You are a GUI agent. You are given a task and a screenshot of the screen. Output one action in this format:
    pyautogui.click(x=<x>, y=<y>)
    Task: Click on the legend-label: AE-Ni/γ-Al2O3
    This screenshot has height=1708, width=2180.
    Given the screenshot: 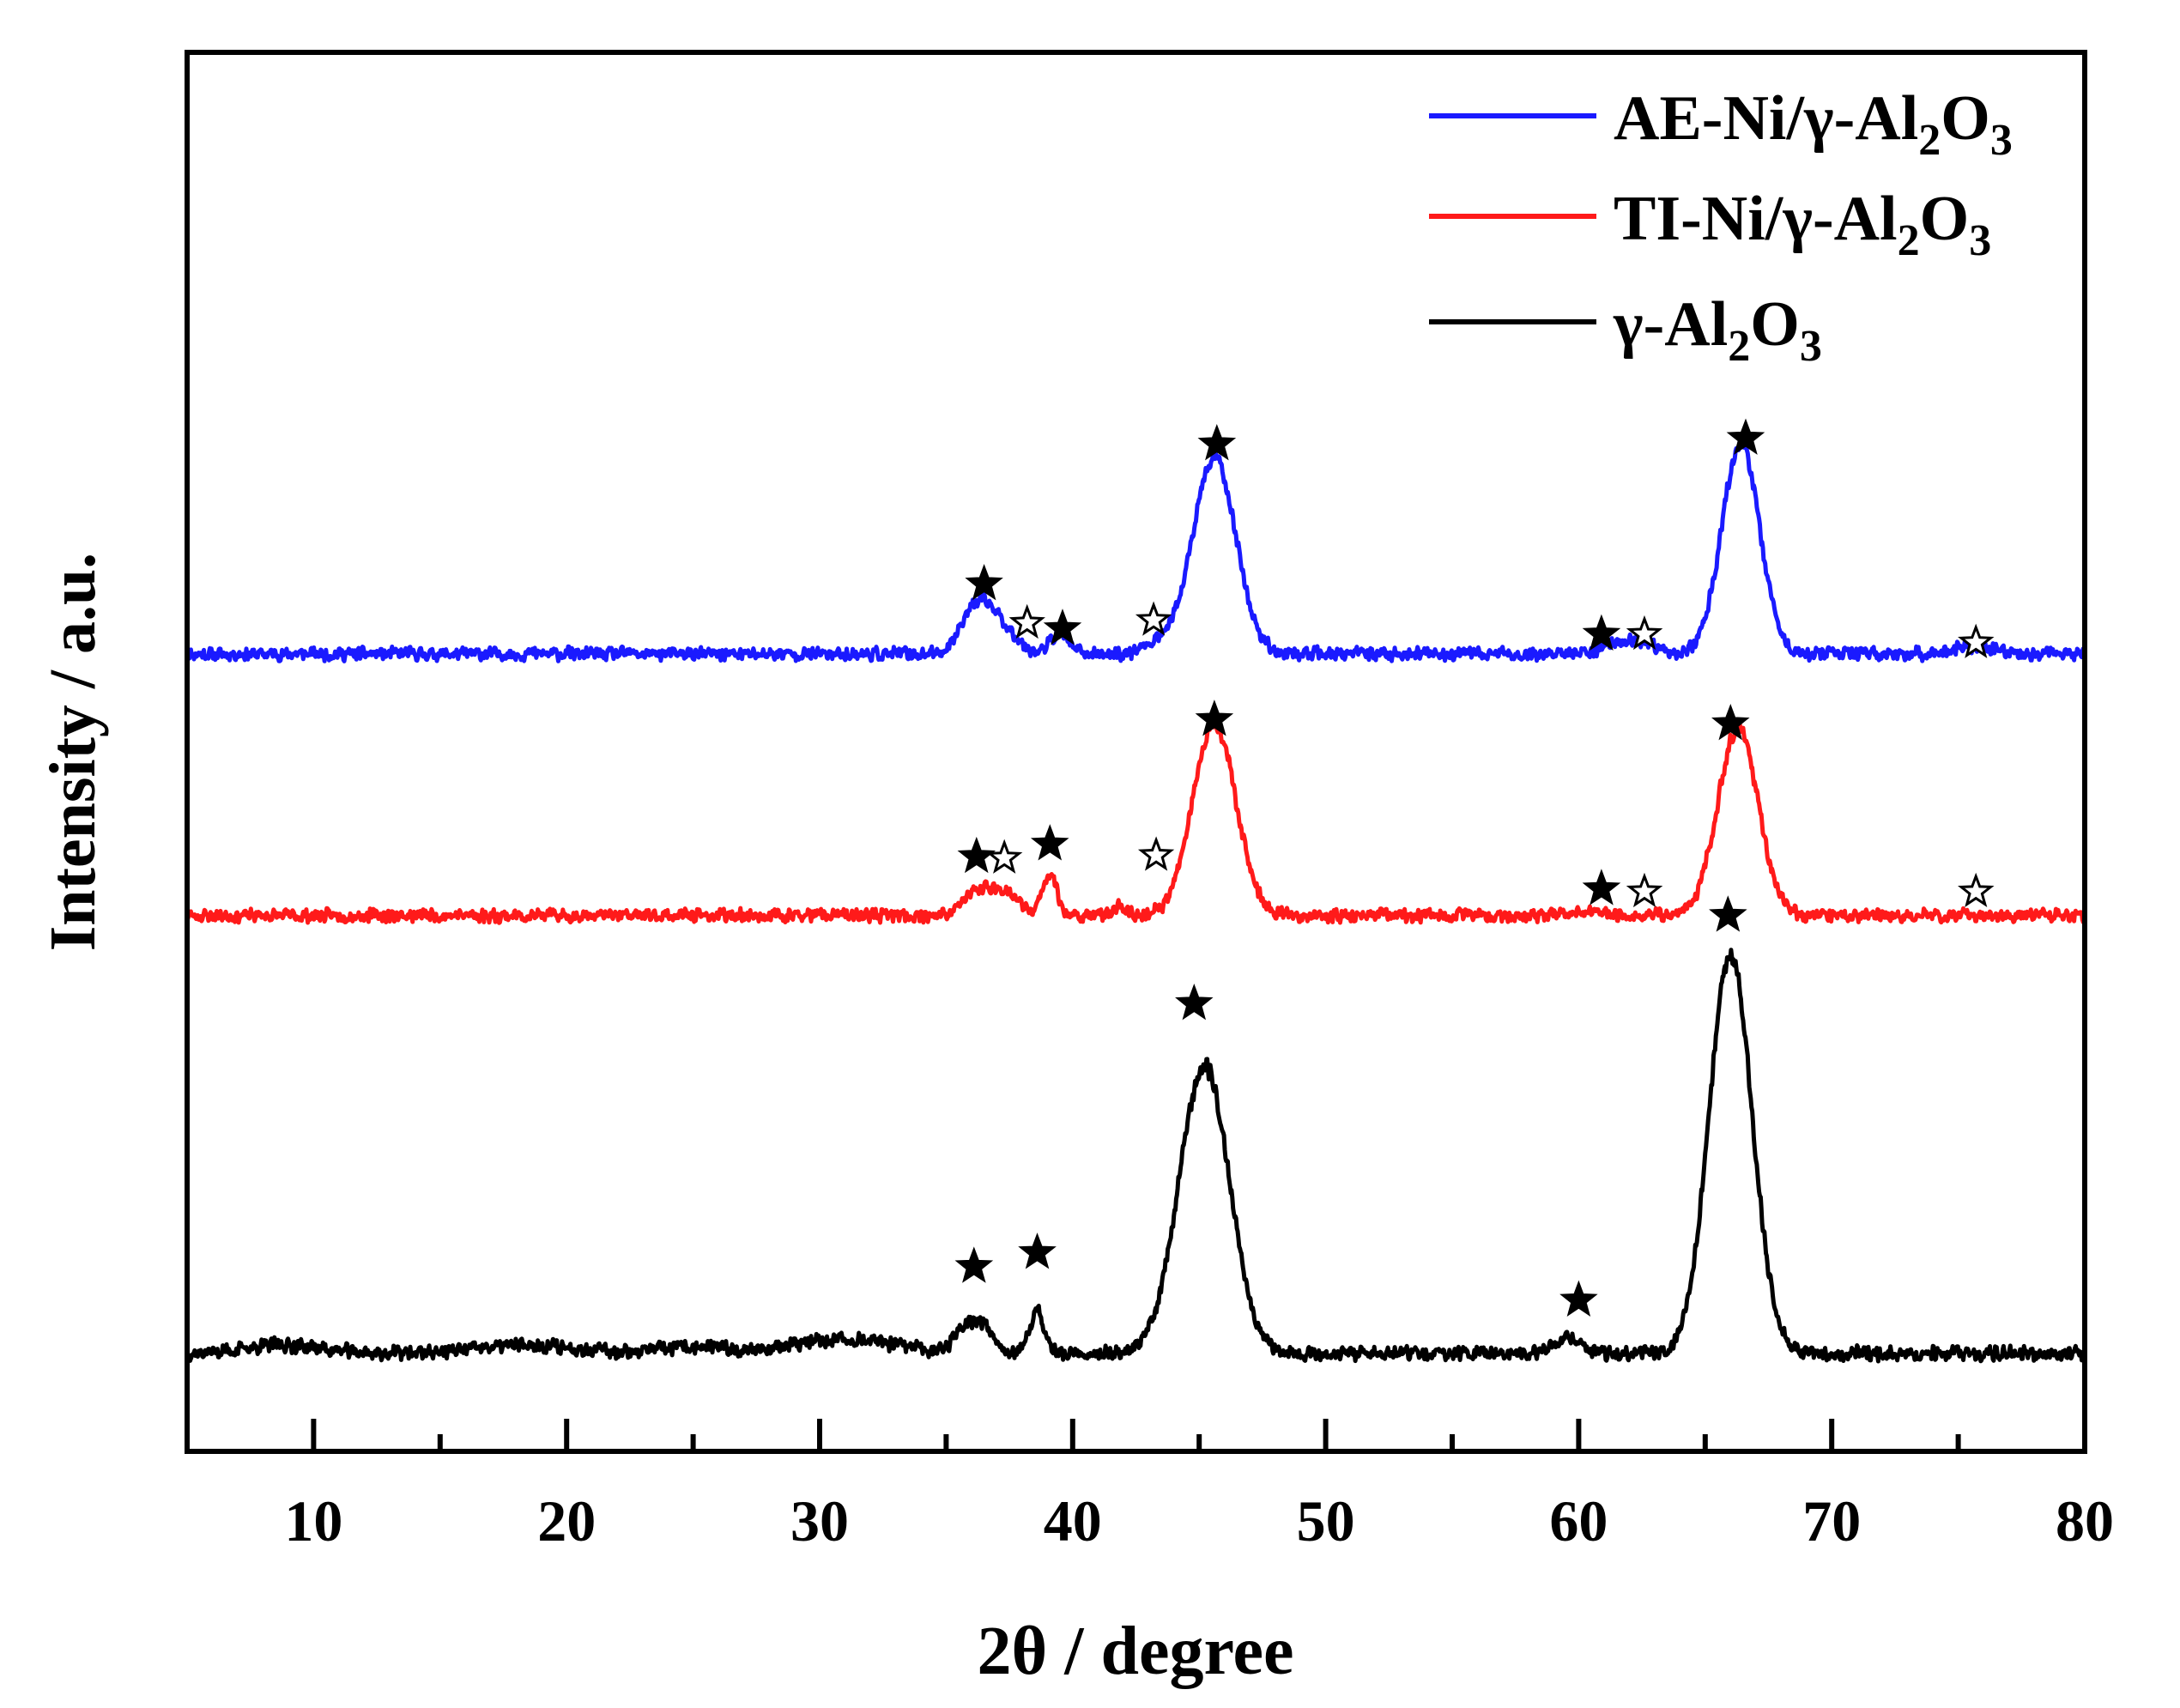 What is the action you would take?
    pyautogui.click(x=1813, y=124)
    